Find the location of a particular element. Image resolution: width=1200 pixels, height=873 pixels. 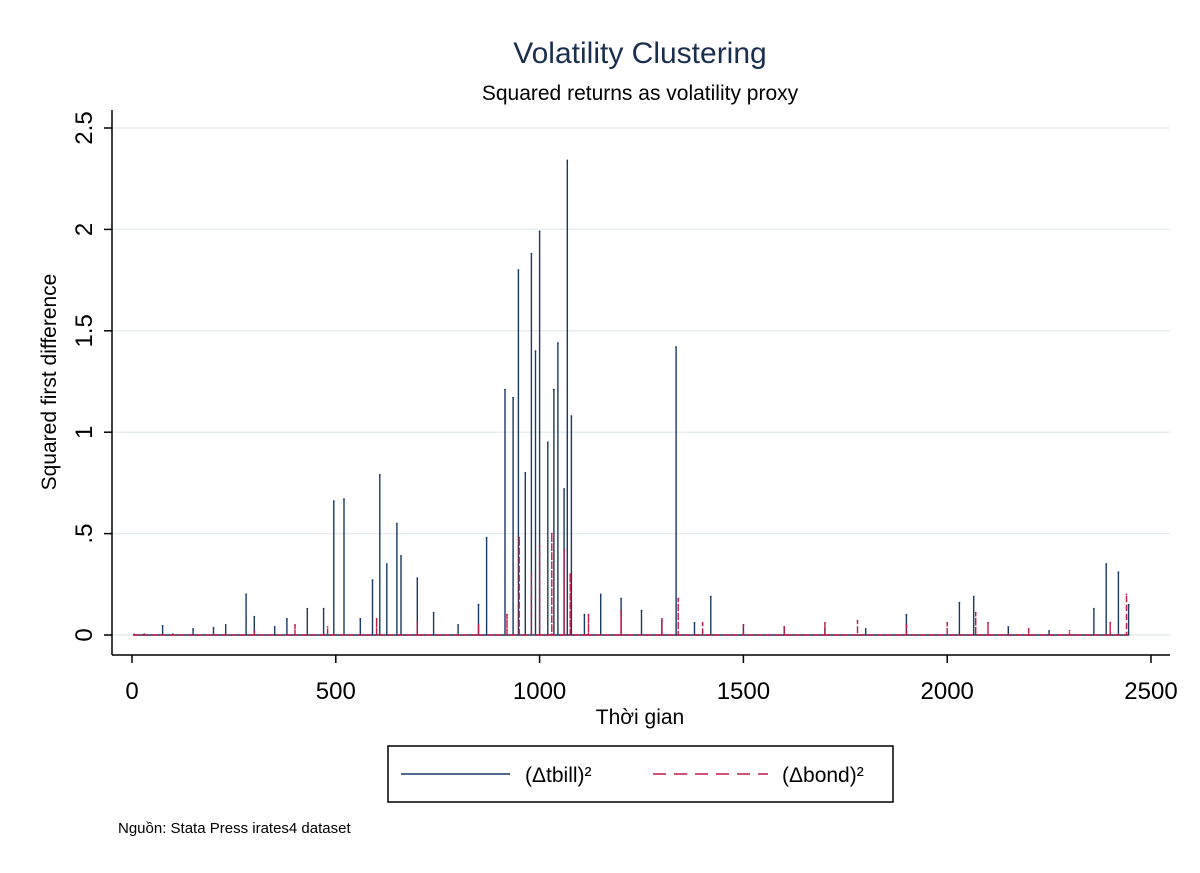

y-tick-label: 2 is located at coordinates (84, 229).